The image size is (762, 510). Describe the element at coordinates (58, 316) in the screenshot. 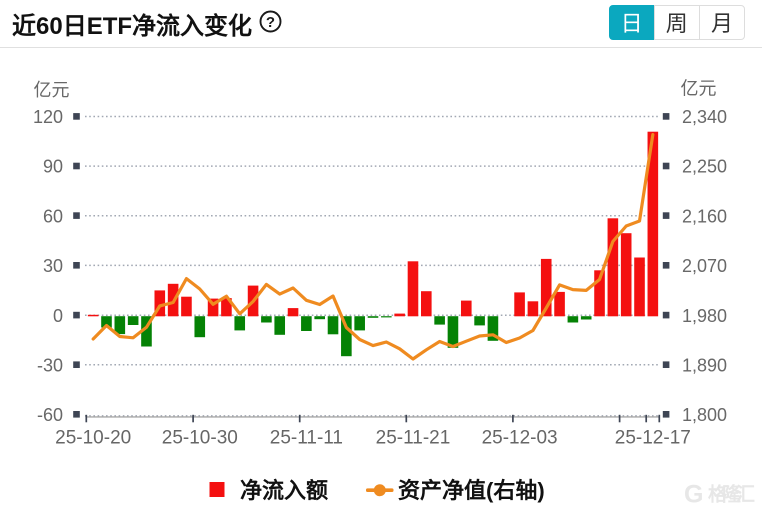

I see `svg-text: 0` at that location.